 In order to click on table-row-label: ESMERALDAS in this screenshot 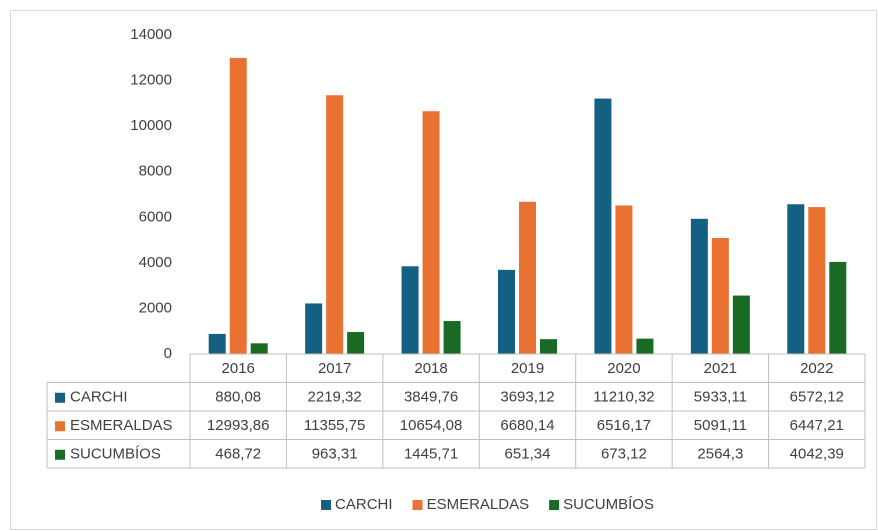, I will do `click(121, 425)`.